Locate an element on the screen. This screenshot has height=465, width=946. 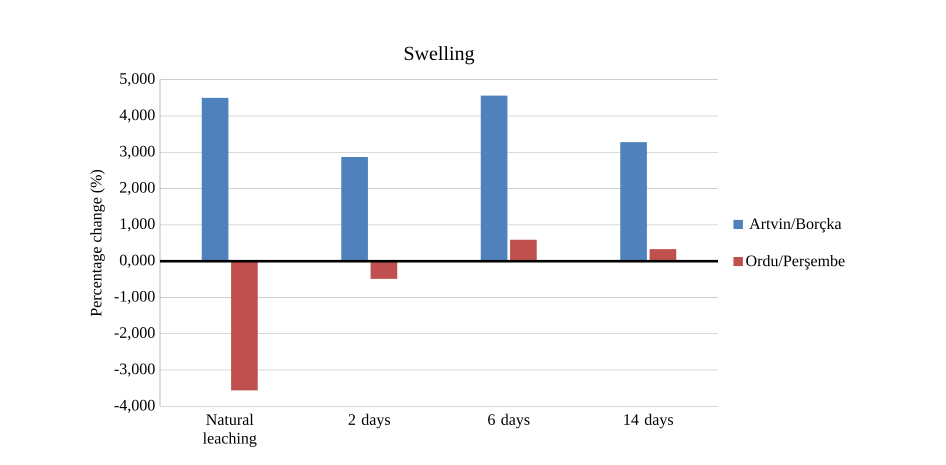
chart-title: Swelling is located at coordinates (439, 55).